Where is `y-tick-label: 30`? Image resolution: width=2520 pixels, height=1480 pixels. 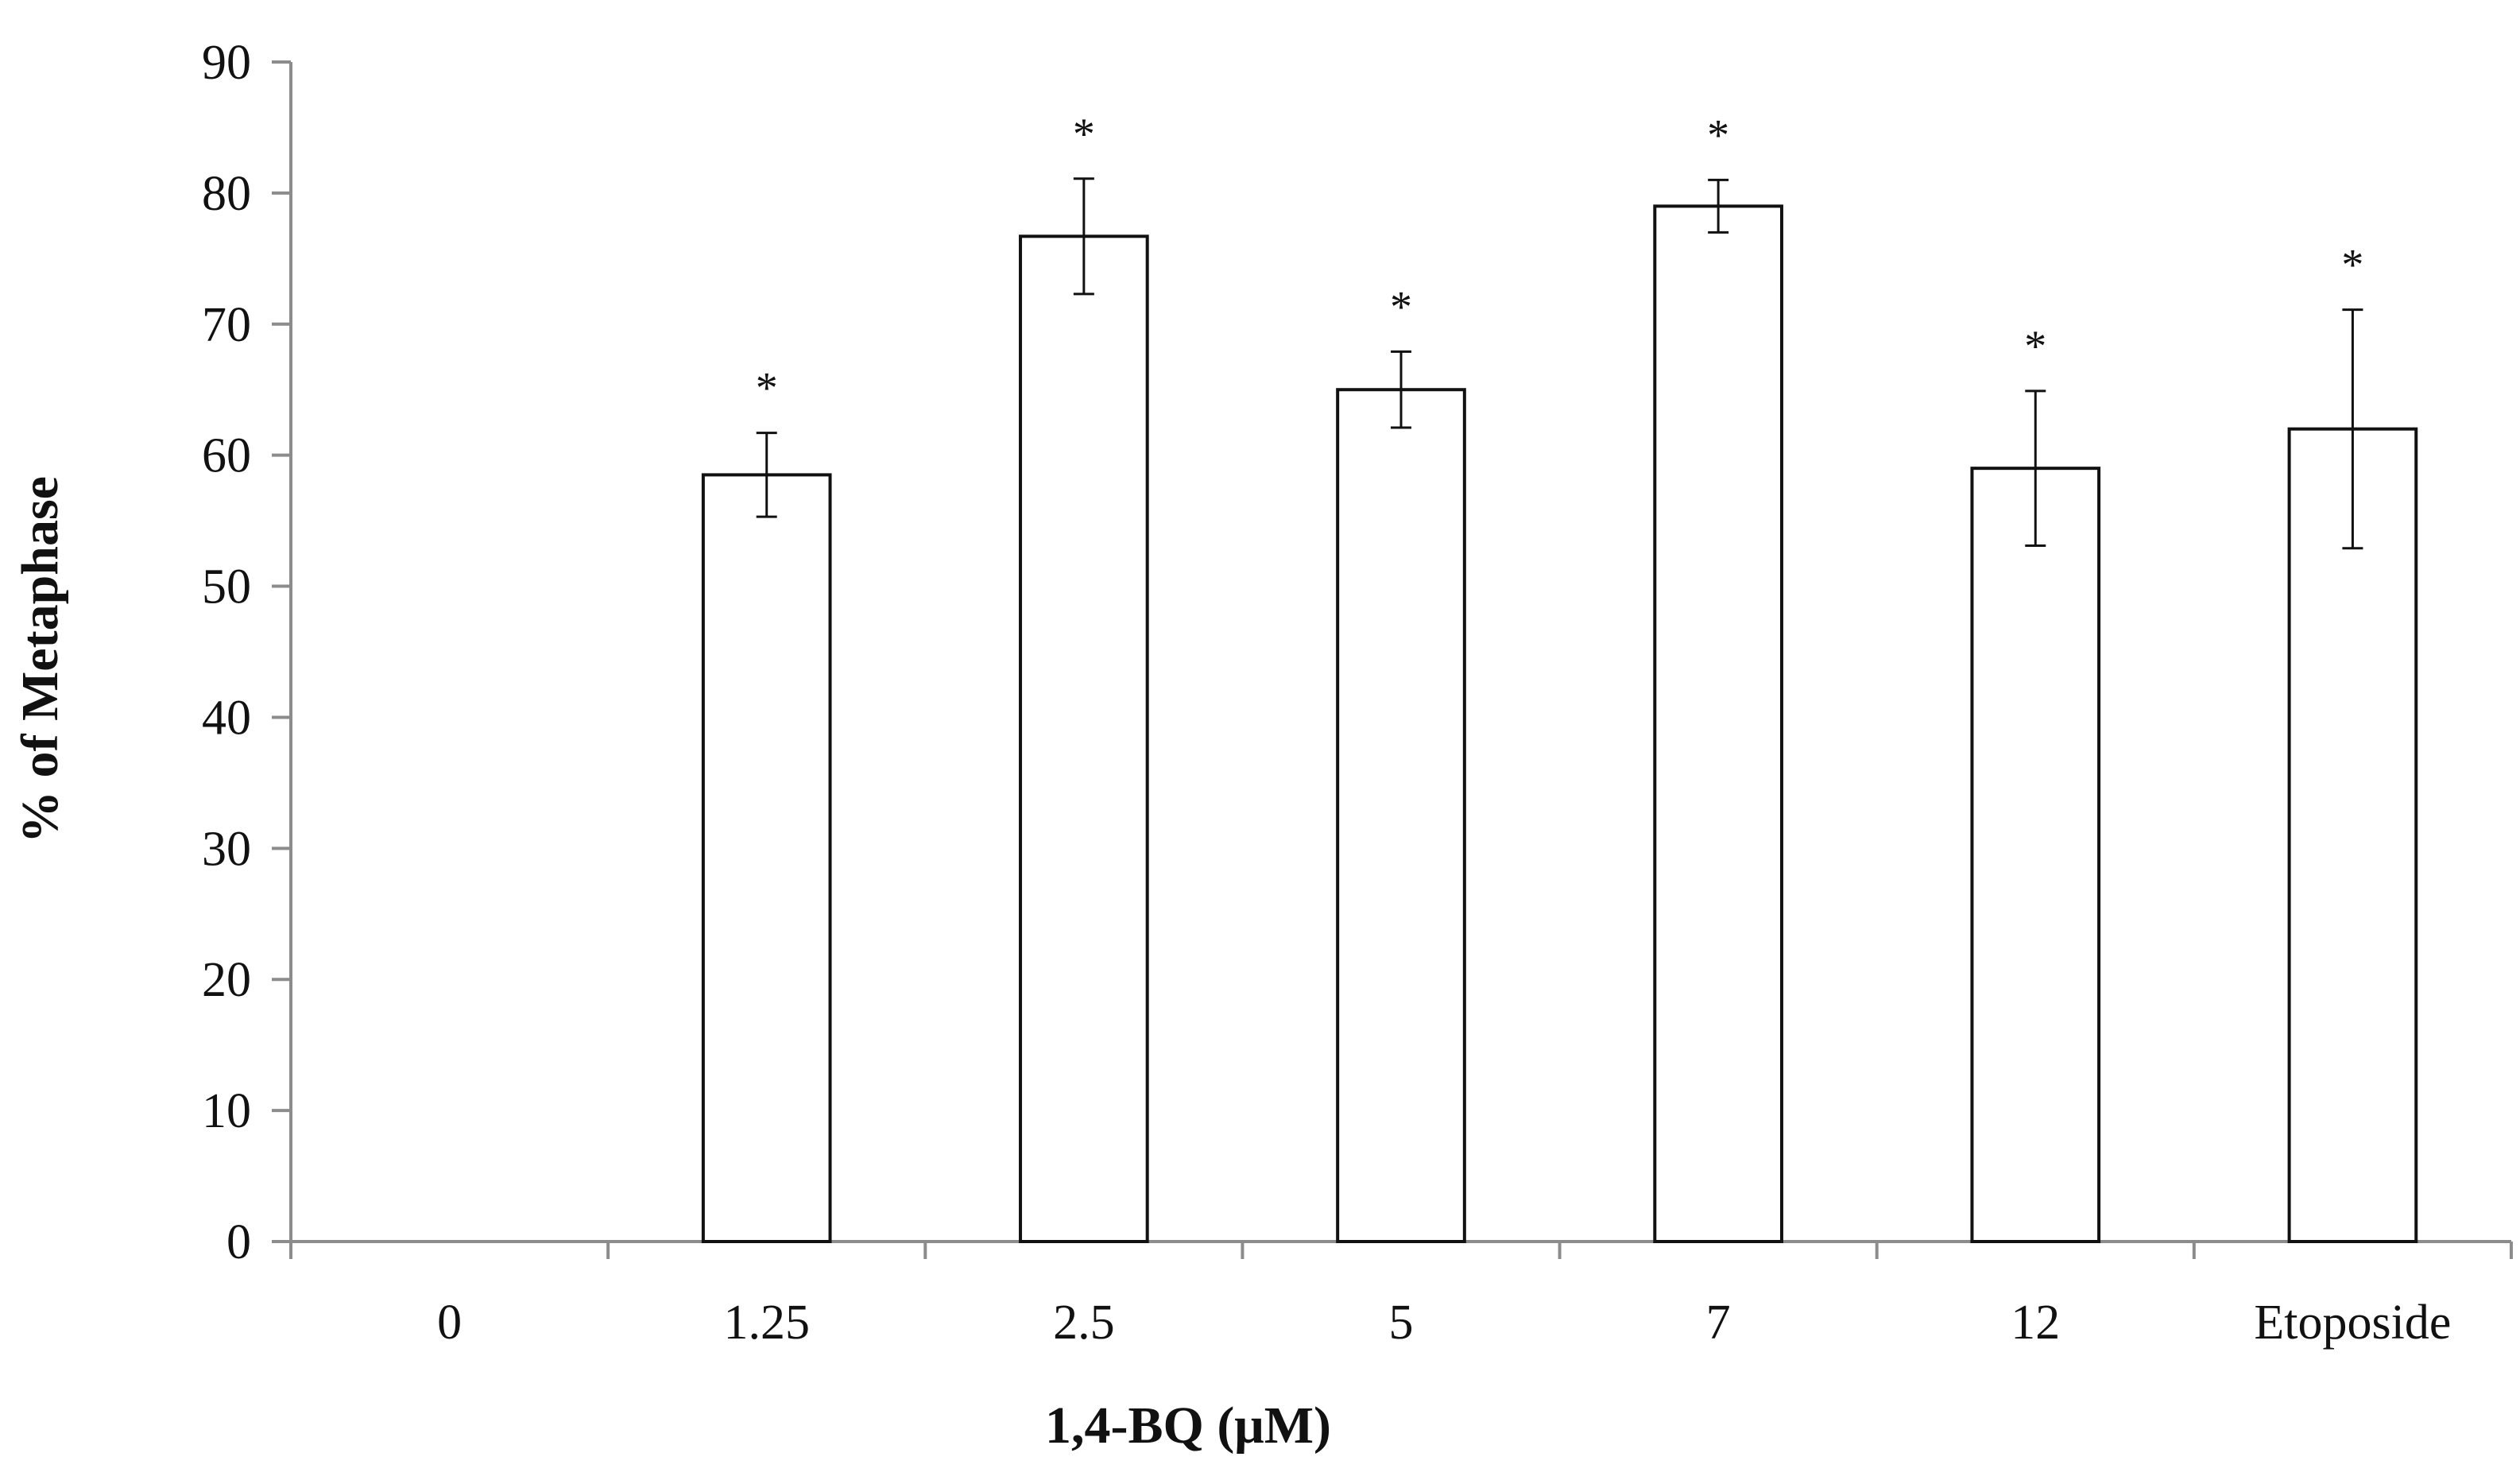
y-tick-label: 30 is located at coordinates (226, 849).